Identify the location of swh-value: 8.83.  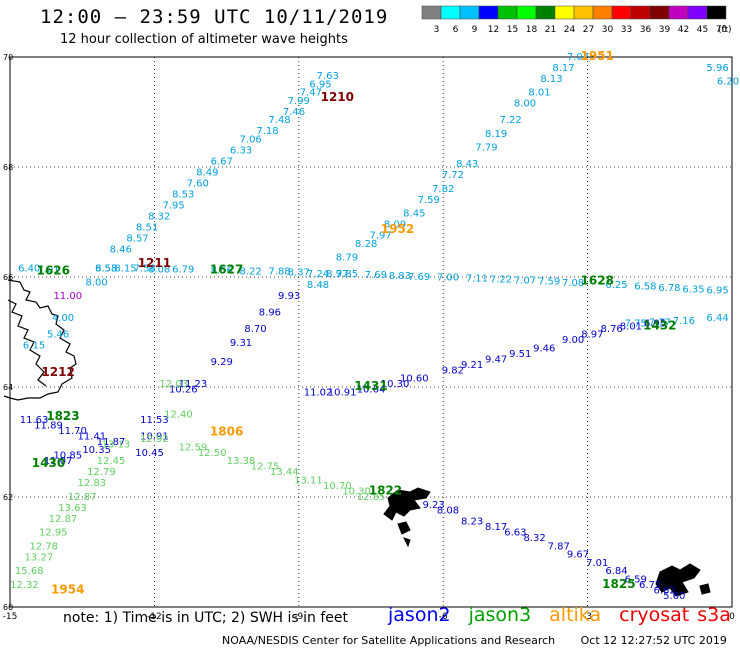
(400, 276).